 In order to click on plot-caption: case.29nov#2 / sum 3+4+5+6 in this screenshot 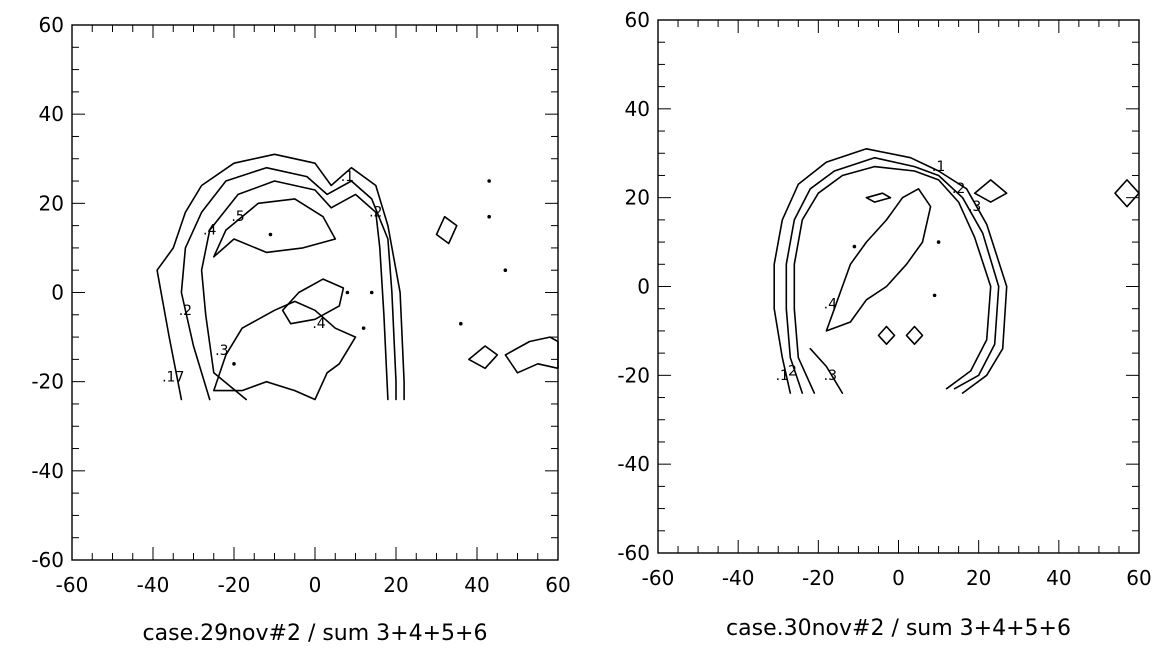, I will do `click(315, 633)`.